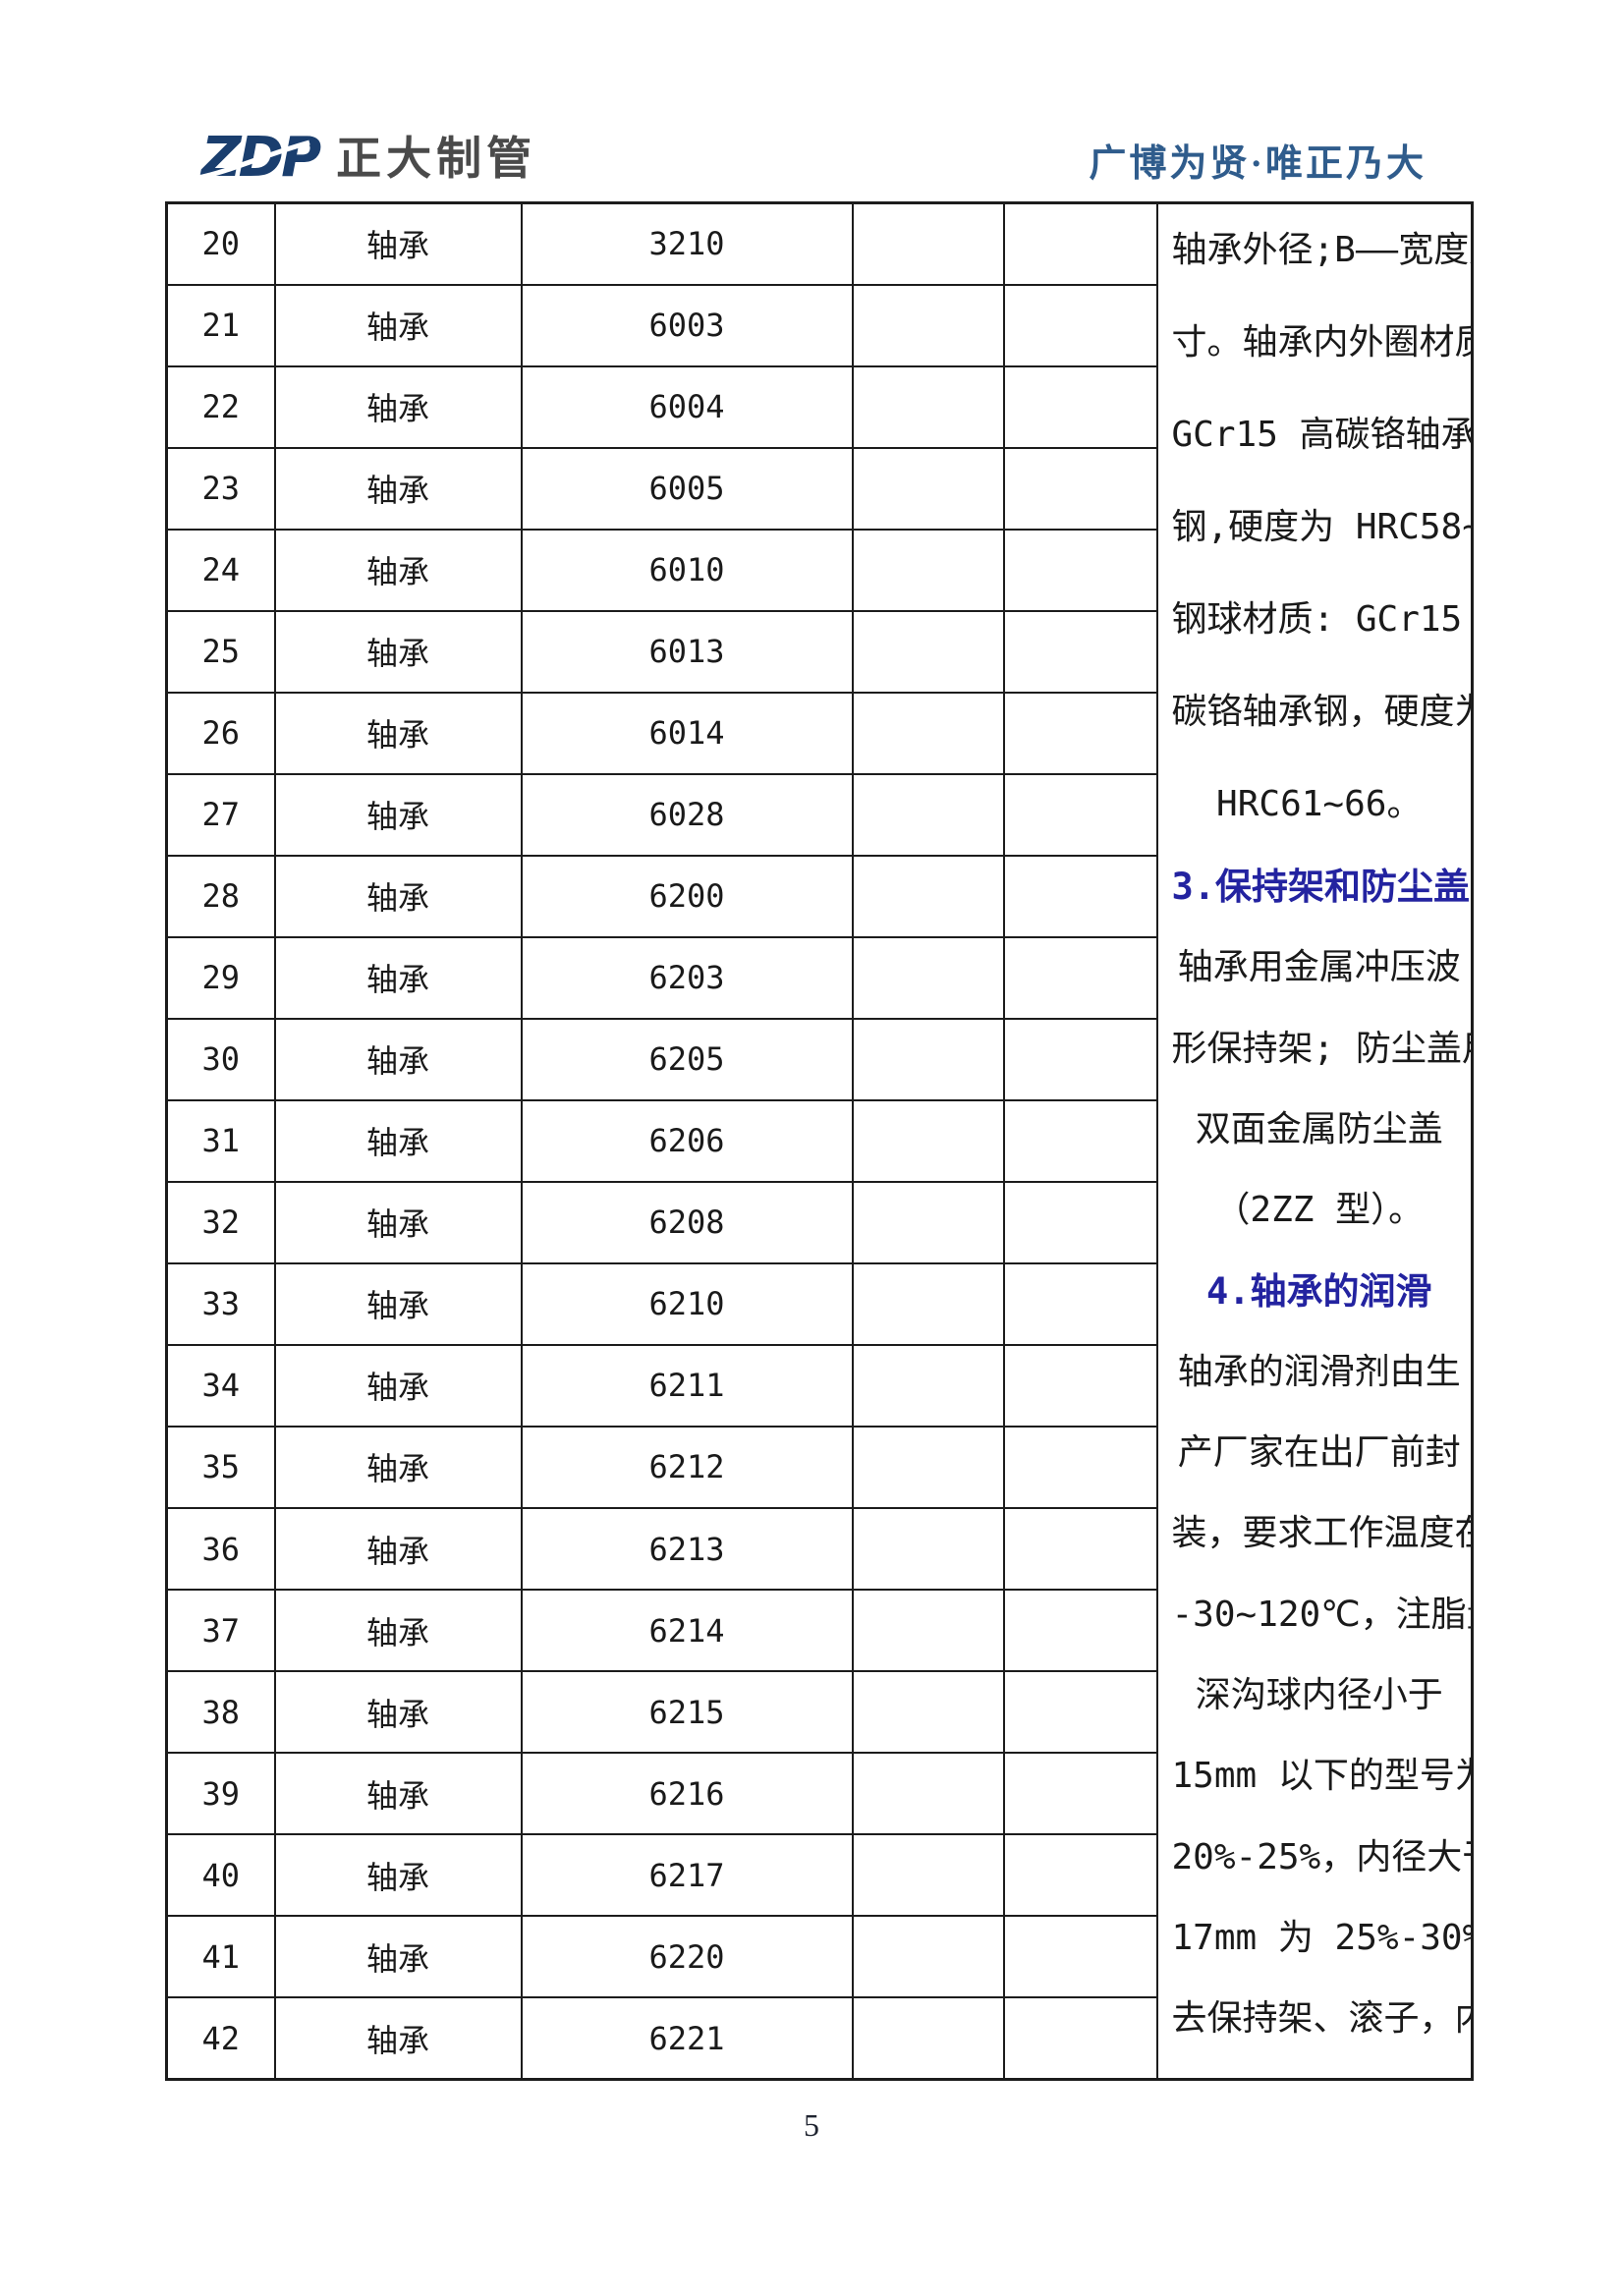 This screenshot has height=2296, width=1623. Describe the element at coordinates (687, 1875) in the screenshot. I see `row-model: 6217` at that location.